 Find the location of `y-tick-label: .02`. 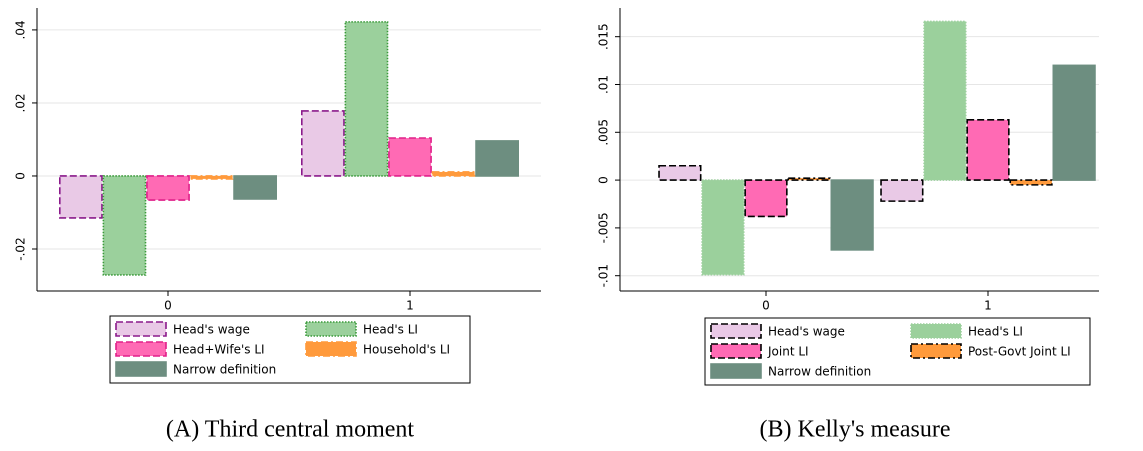

y-tick-label: .02 is located at coordinates (21, 102).